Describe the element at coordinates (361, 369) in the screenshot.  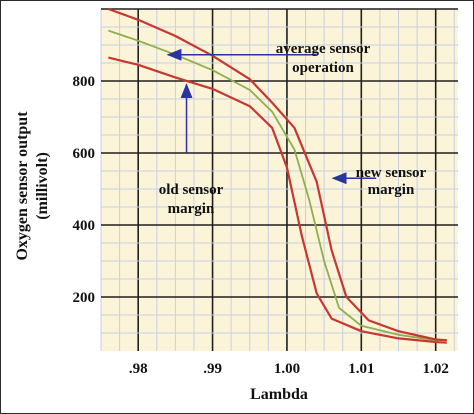
I see `x-tick-label: 1.01` at that location.